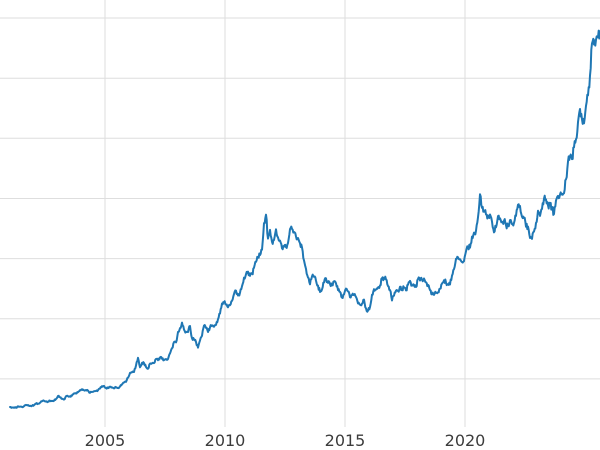 The width and height of the screenshot is (600, 450). What do you see at coordinates (225, 440) in the screenshot?
I see `x-tick-label: 2010` at bounding box center [225, 440].